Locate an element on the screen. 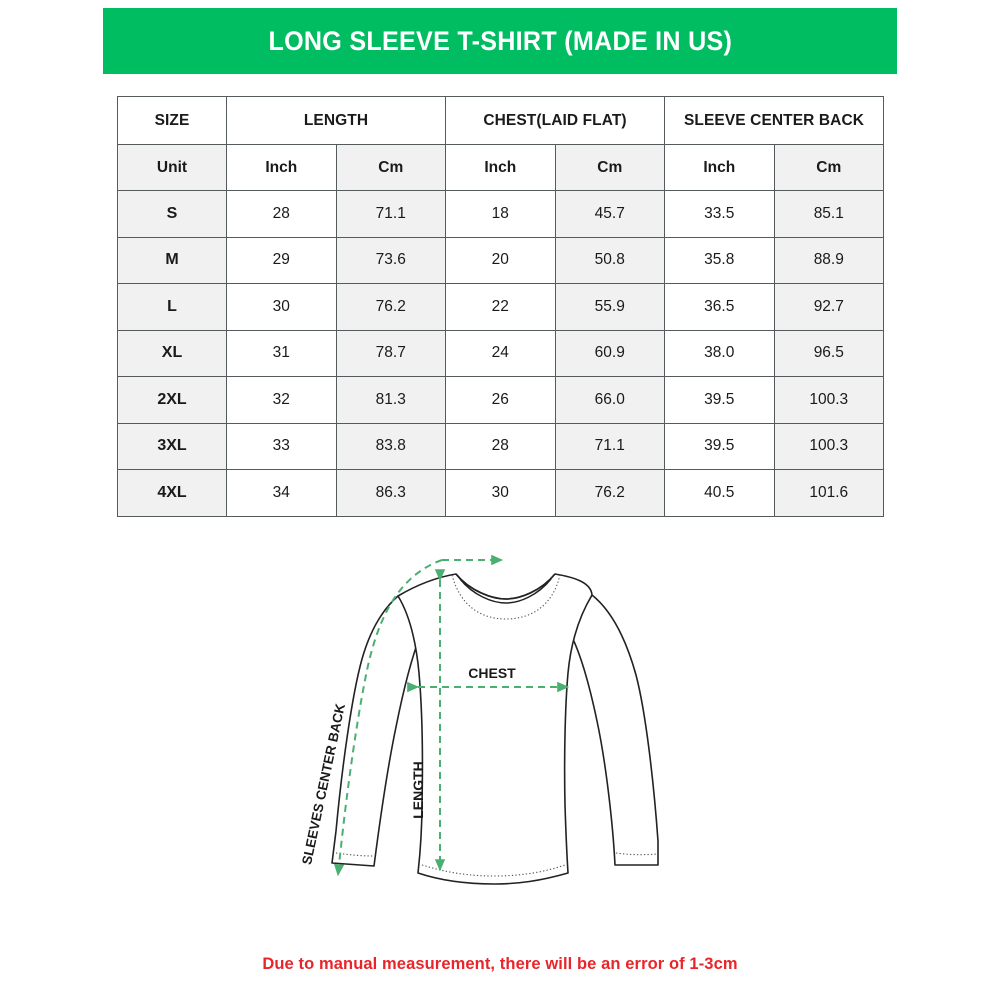 The image size is (1000, 1000). cell-chest-inch: 24 is located at coordinates (500, 353).